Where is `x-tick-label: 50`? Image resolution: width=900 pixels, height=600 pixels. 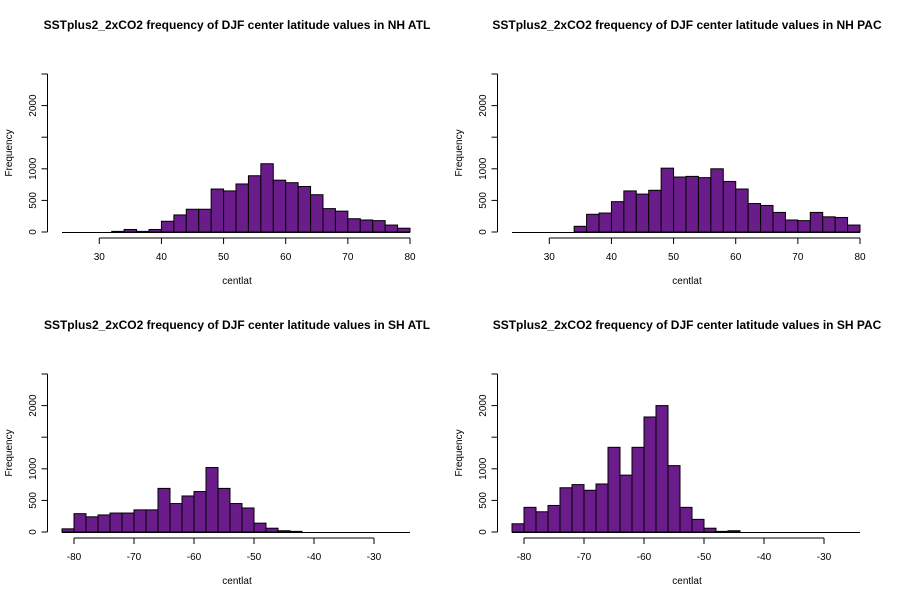
x-tick-label: 50 is located at coordinates (224, 257).